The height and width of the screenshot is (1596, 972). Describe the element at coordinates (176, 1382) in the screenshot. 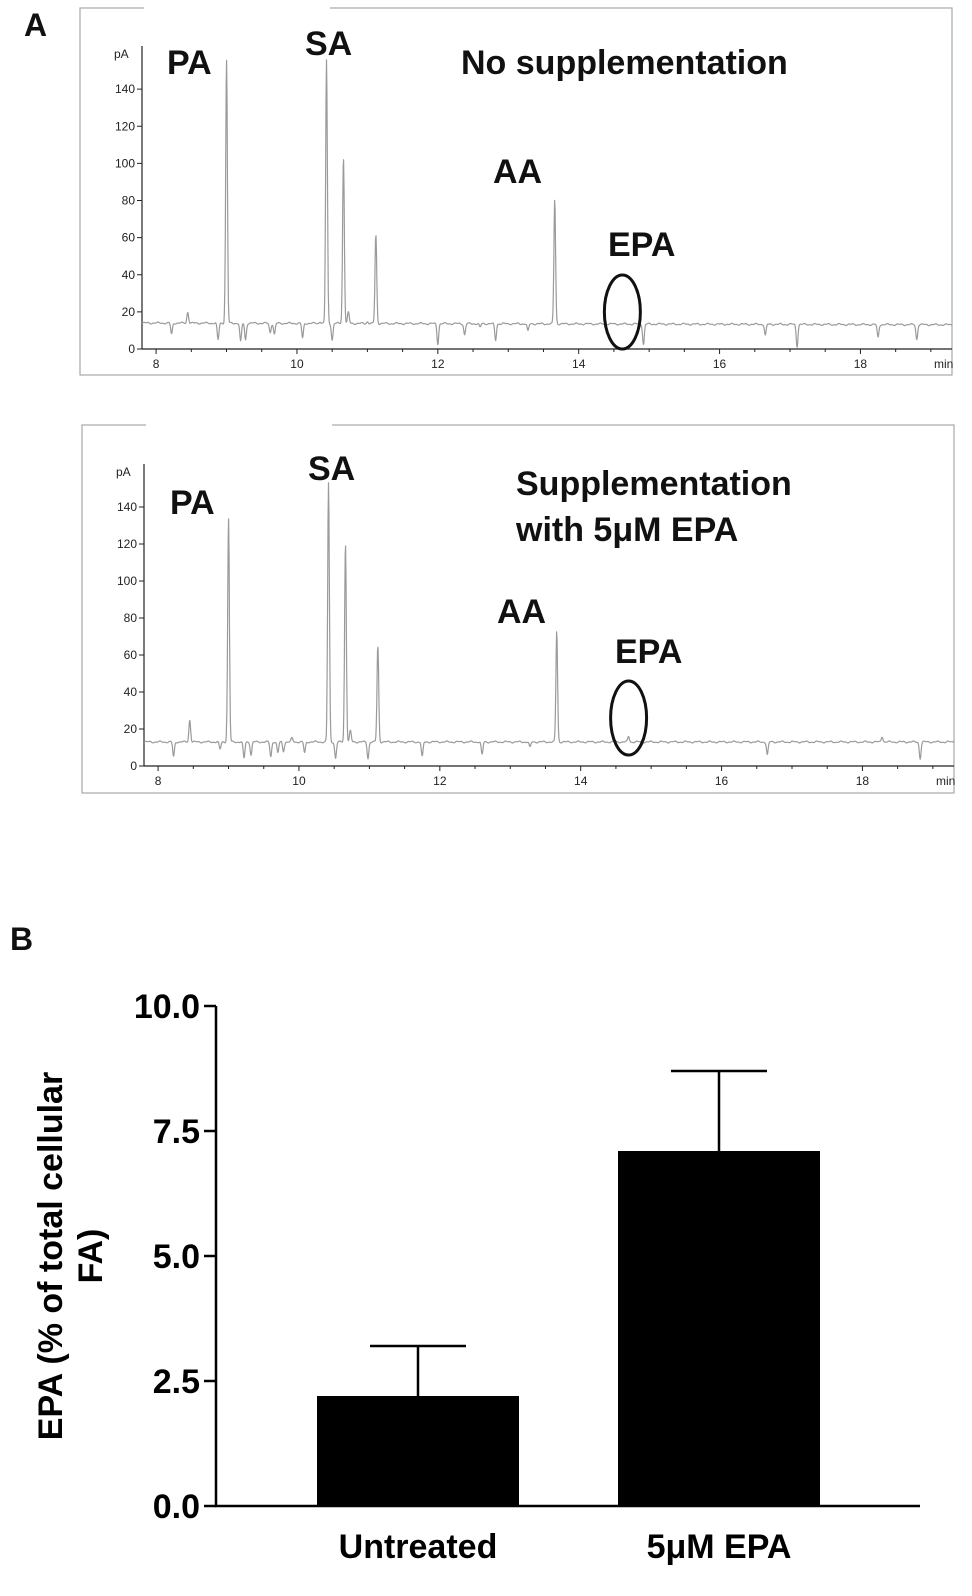

I see `y-tick-label: 2.5` at that location.